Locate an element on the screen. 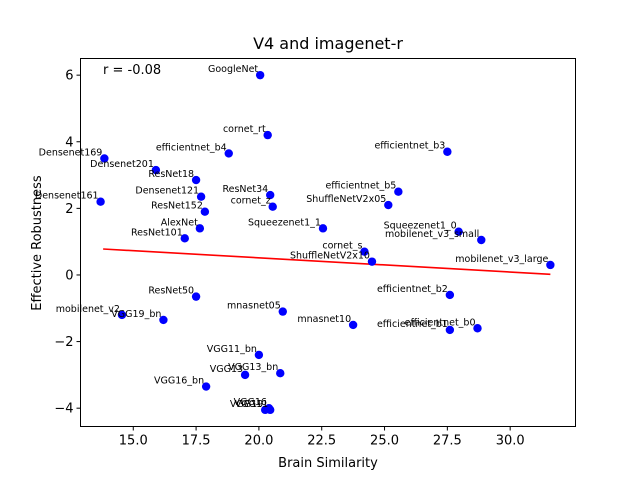  point-label: VGG19 is located at coordinates (246, 404).